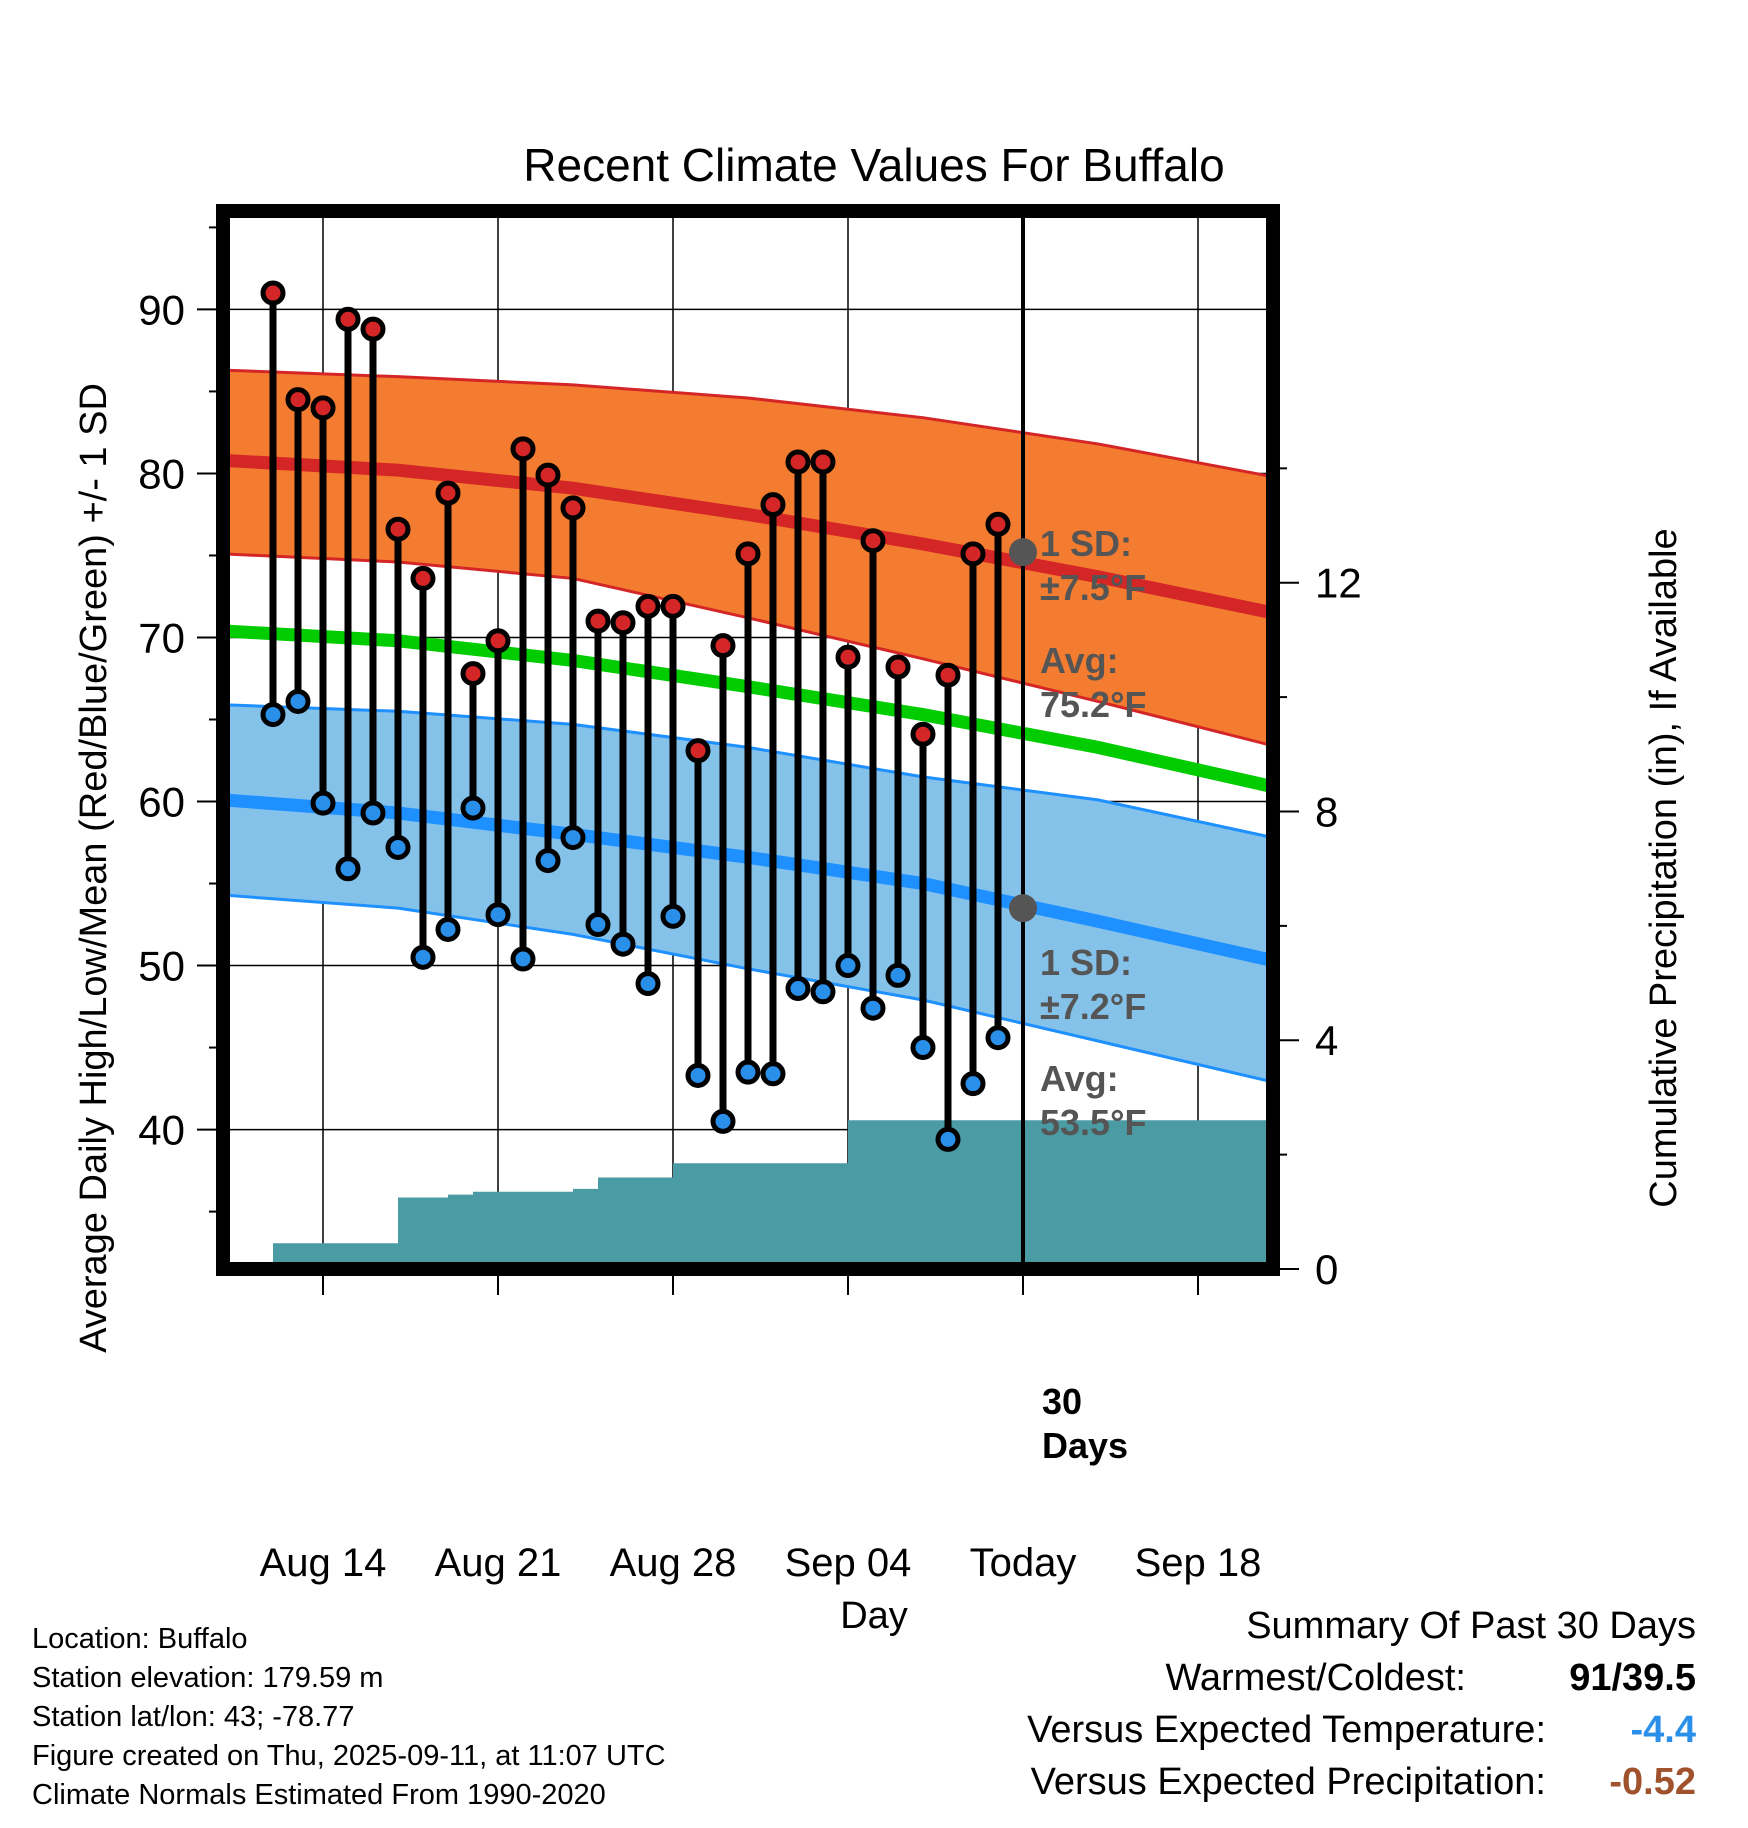 The width and height of the screenshot is (1748, 1828). Describe the element at coordinates (1093, 1006) in the screenshot. I see `sd-annotation: ±7.2°F` at that location.